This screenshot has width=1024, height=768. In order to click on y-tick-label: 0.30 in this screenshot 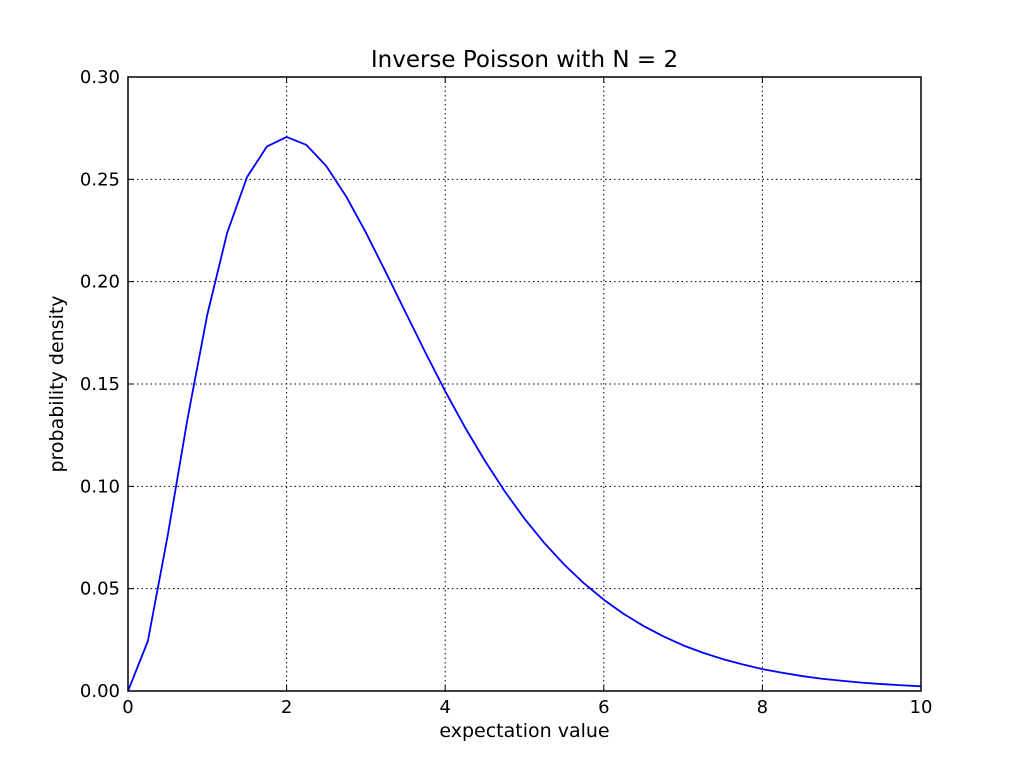, I will do `click(100, 77)`.